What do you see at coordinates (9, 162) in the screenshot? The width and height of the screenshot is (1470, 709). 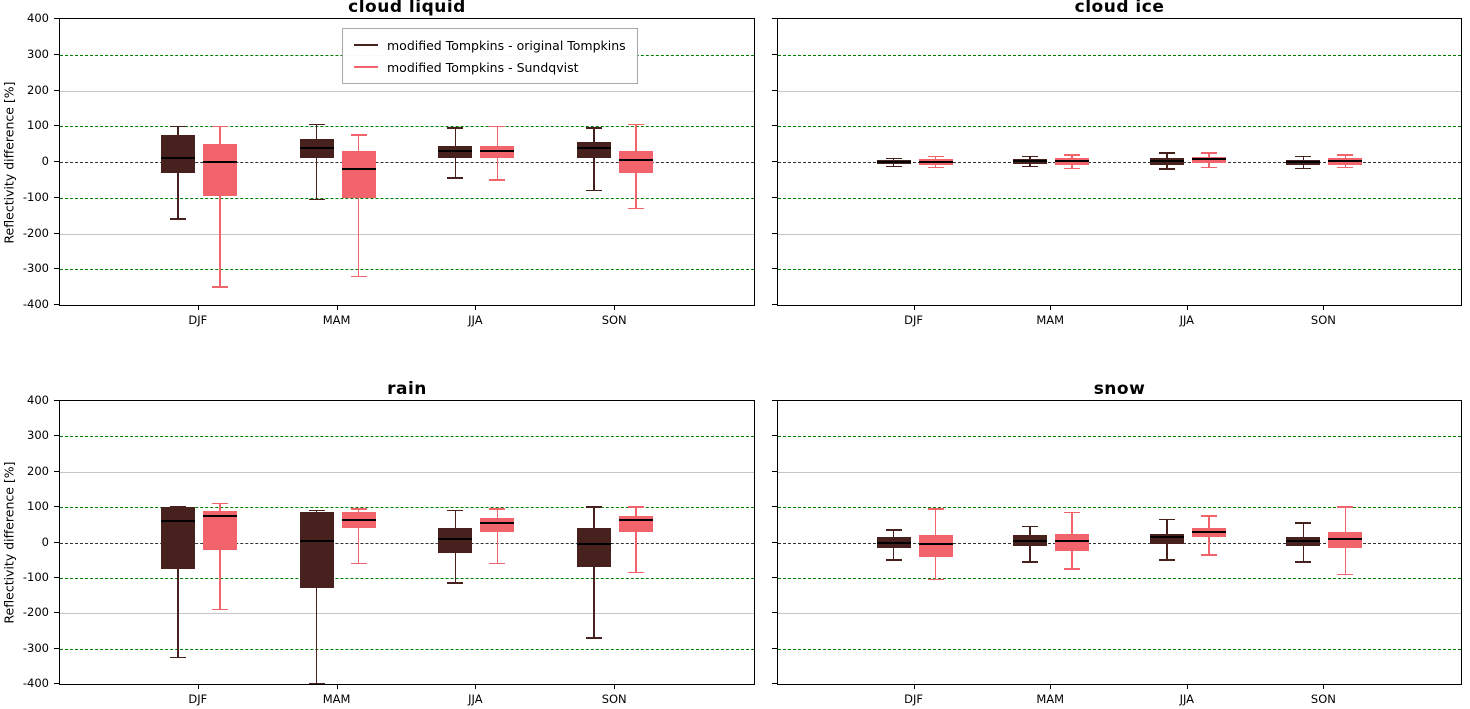 I see `y-axis-title: Reflectivity difference [%]` at bounding box center [9, 162].